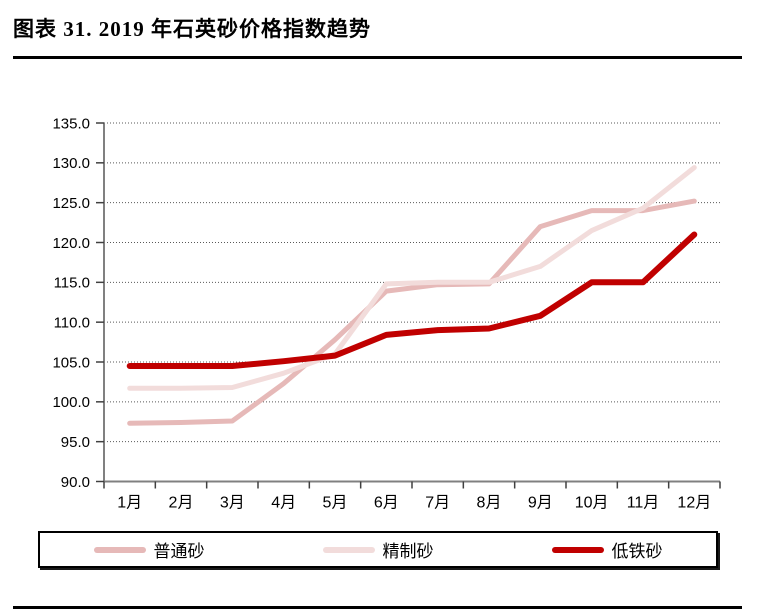  I want to click on x-tick-label: 11月, so click(643, 503).